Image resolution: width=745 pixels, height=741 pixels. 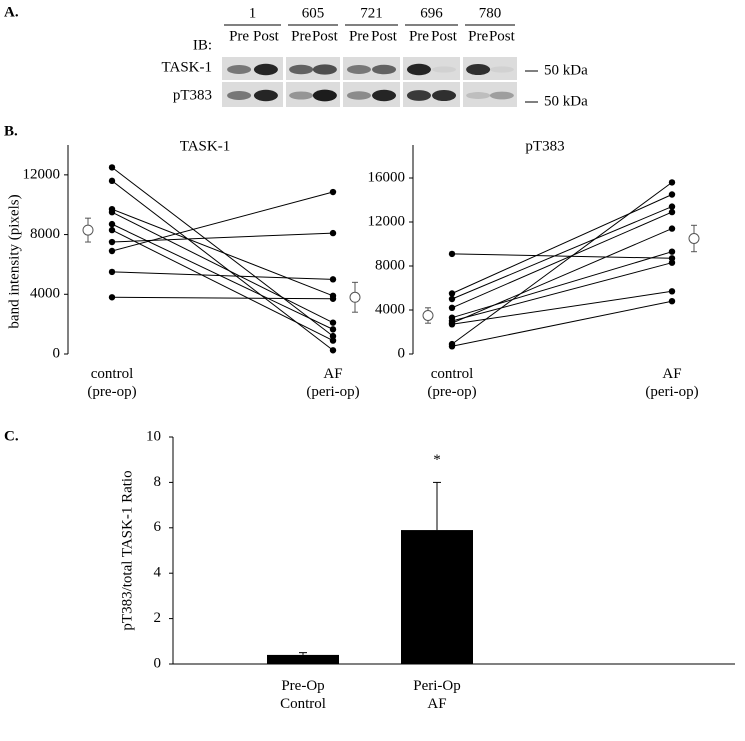 I want to click on lane-label: 721, so click(x=371, y=13).